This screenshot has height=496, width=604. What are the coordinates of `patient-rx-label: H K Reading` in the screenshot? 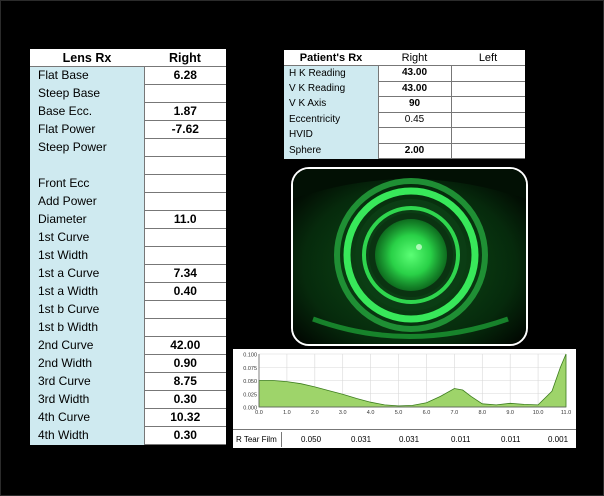 It's located at (331, 73).